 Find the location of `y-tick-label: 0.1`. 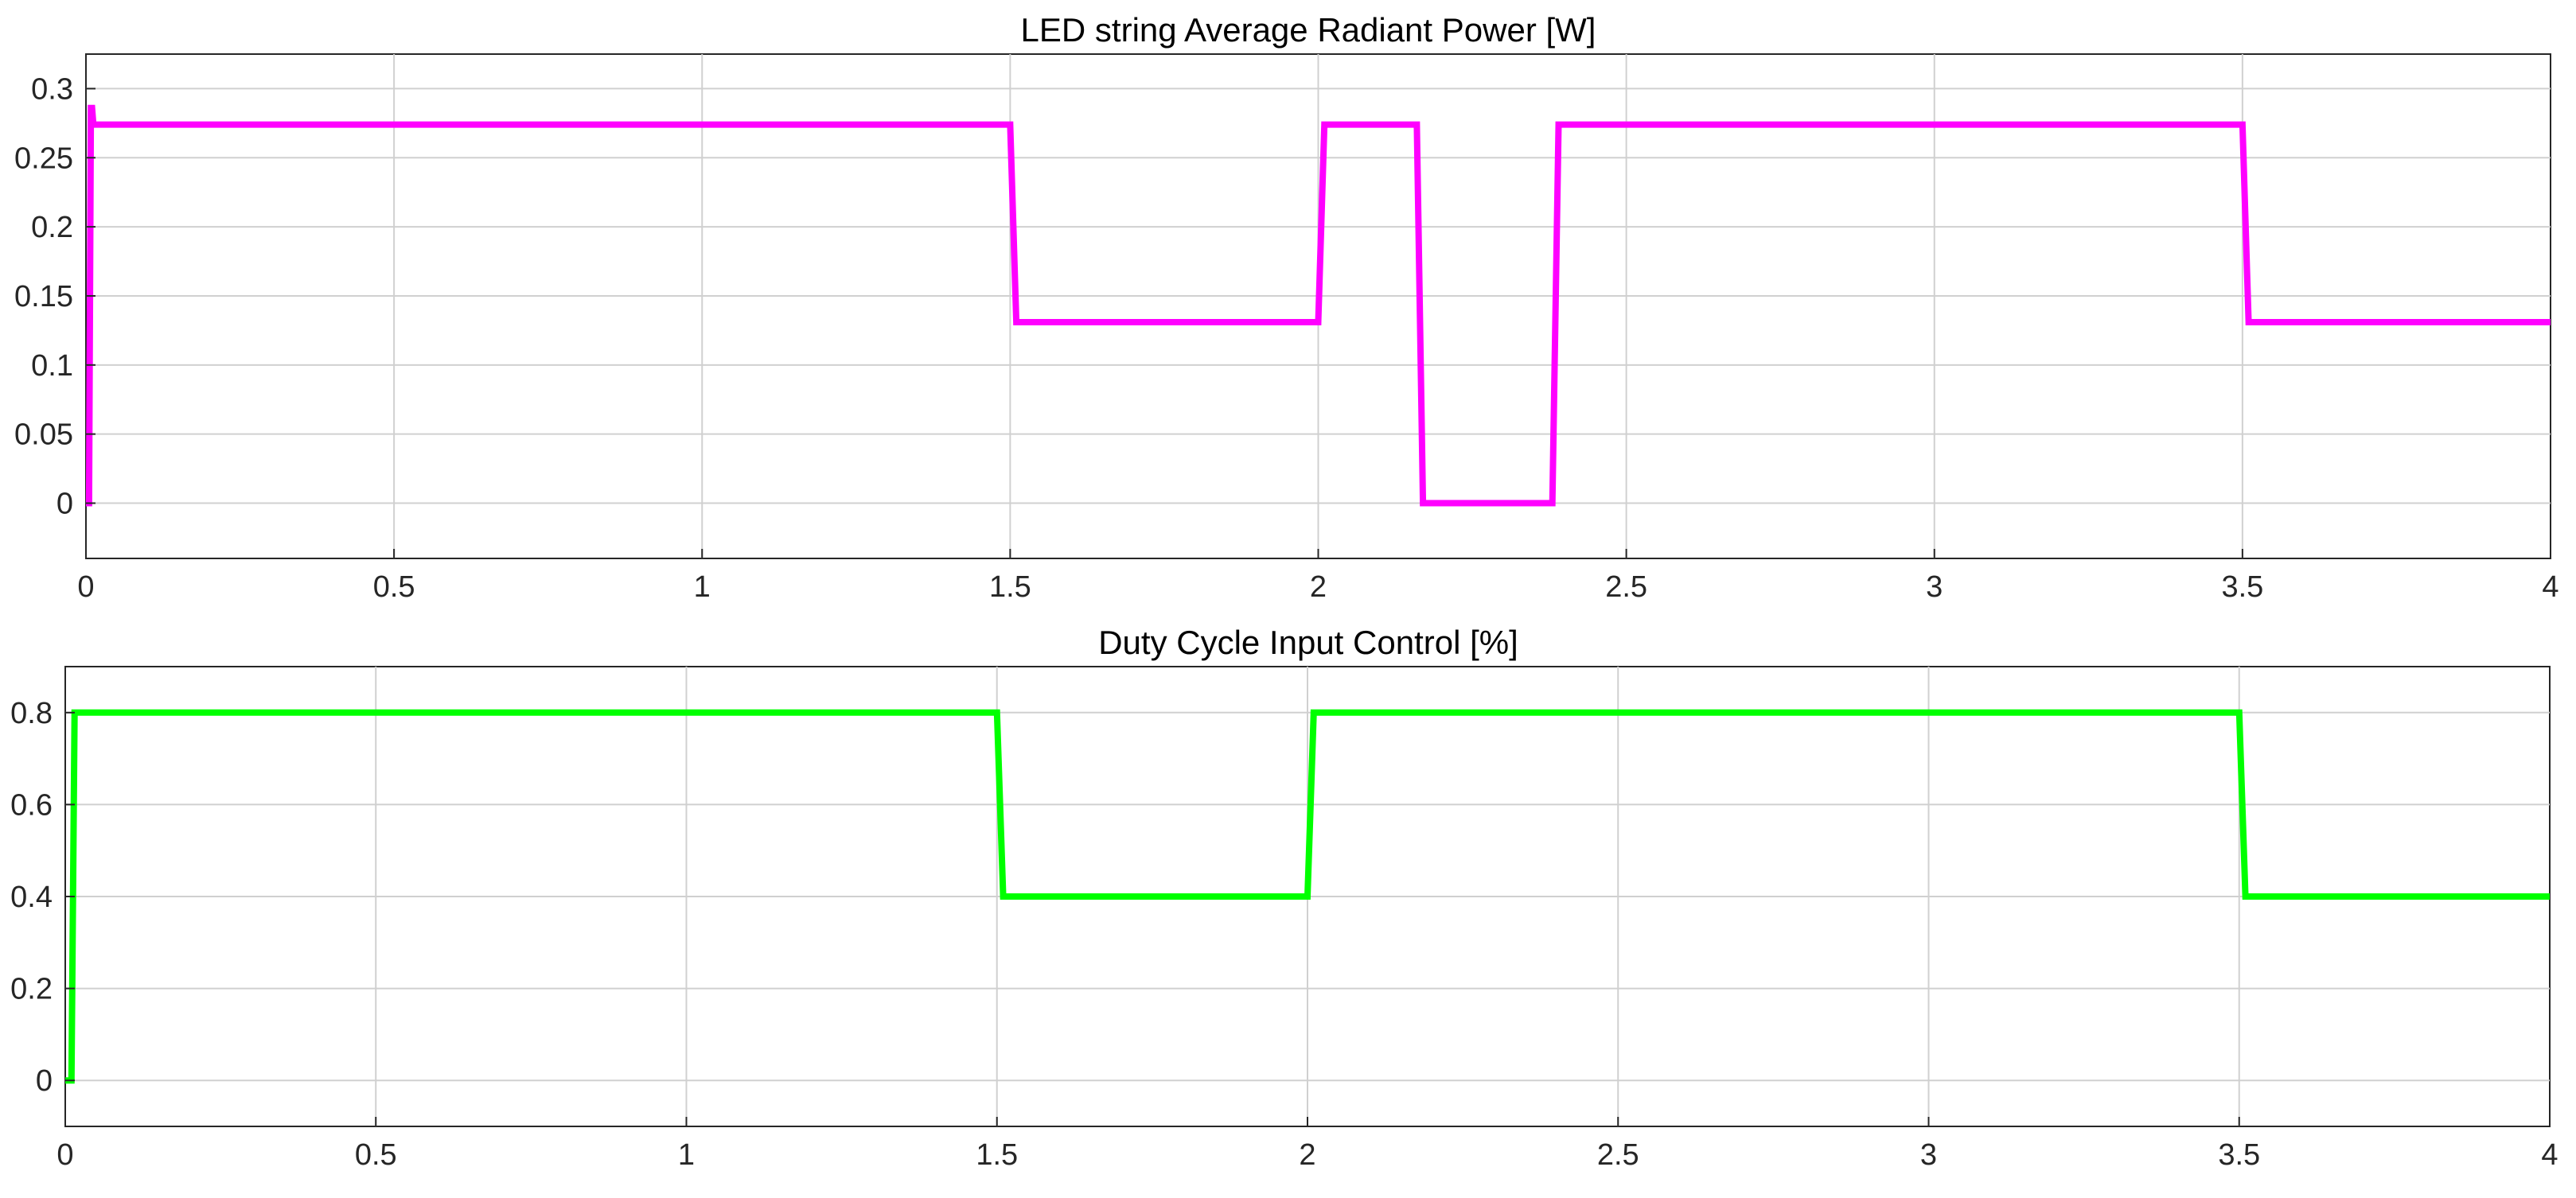

y-tick-label: 0.1 is located at coordinates (52, 366).